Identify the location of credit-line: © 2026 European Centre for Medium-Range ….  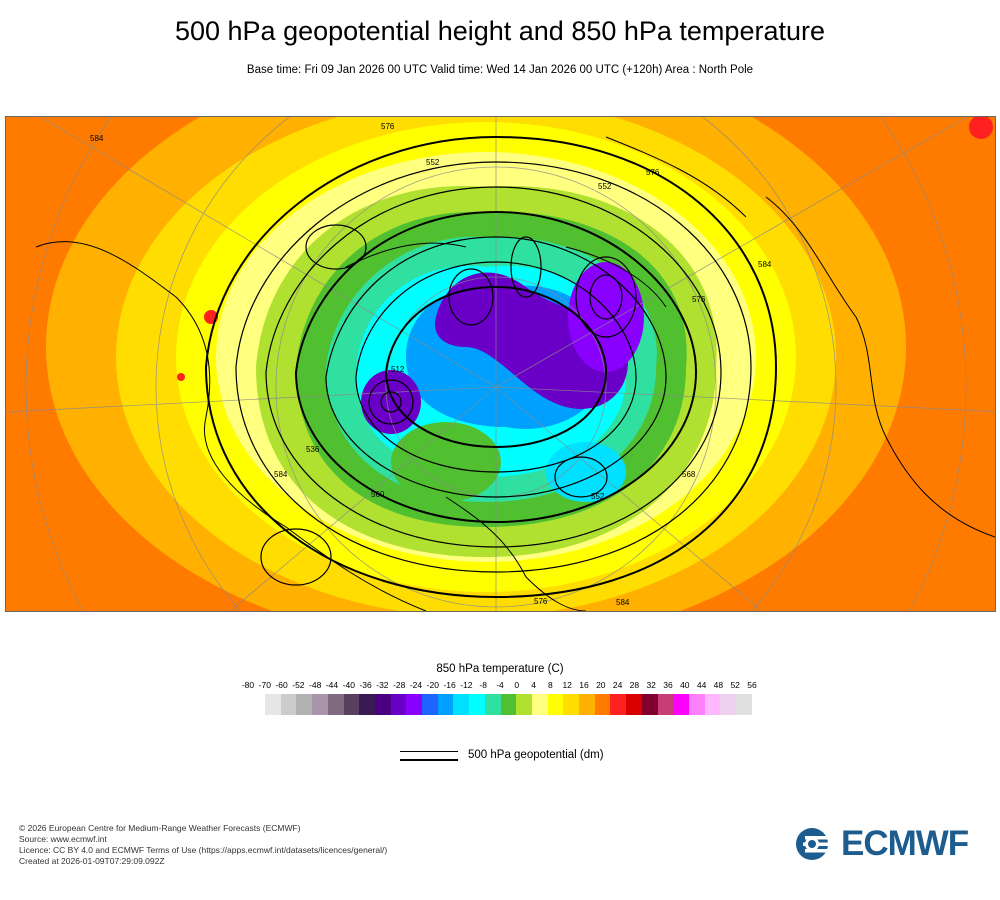
(160, 828).